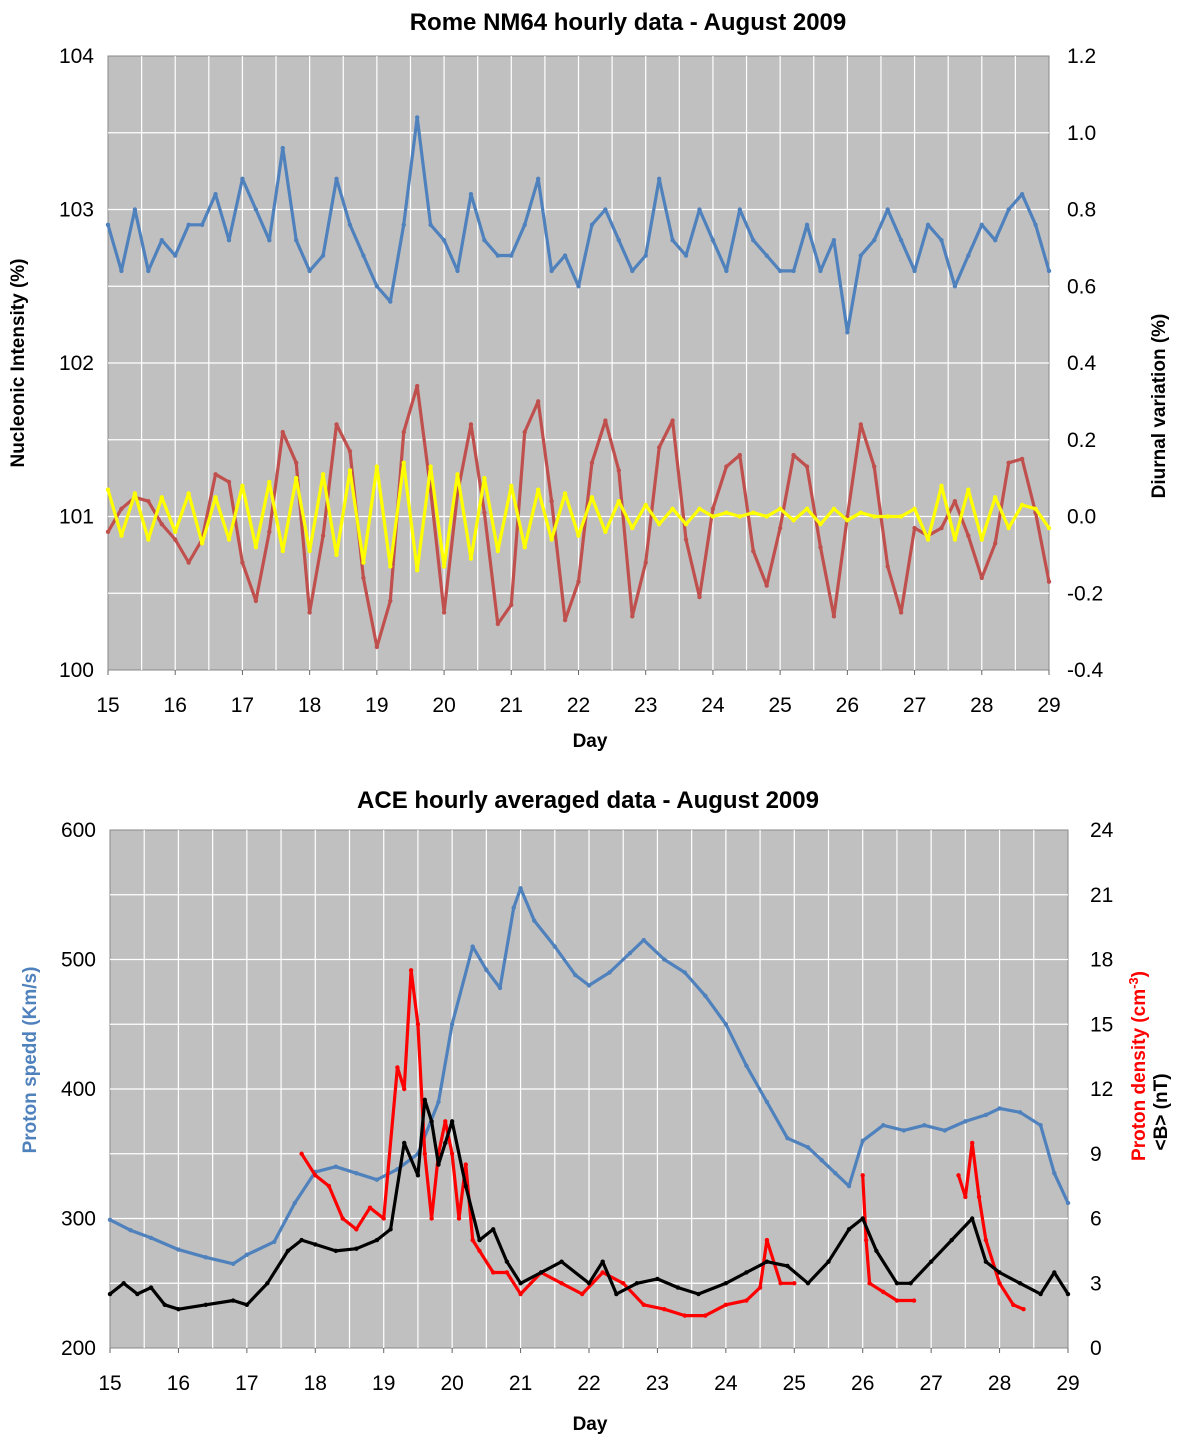 The height and width of the screenshot is (1441, 1184). I want to click on x-tick-label: 20, so click(451, 1383).